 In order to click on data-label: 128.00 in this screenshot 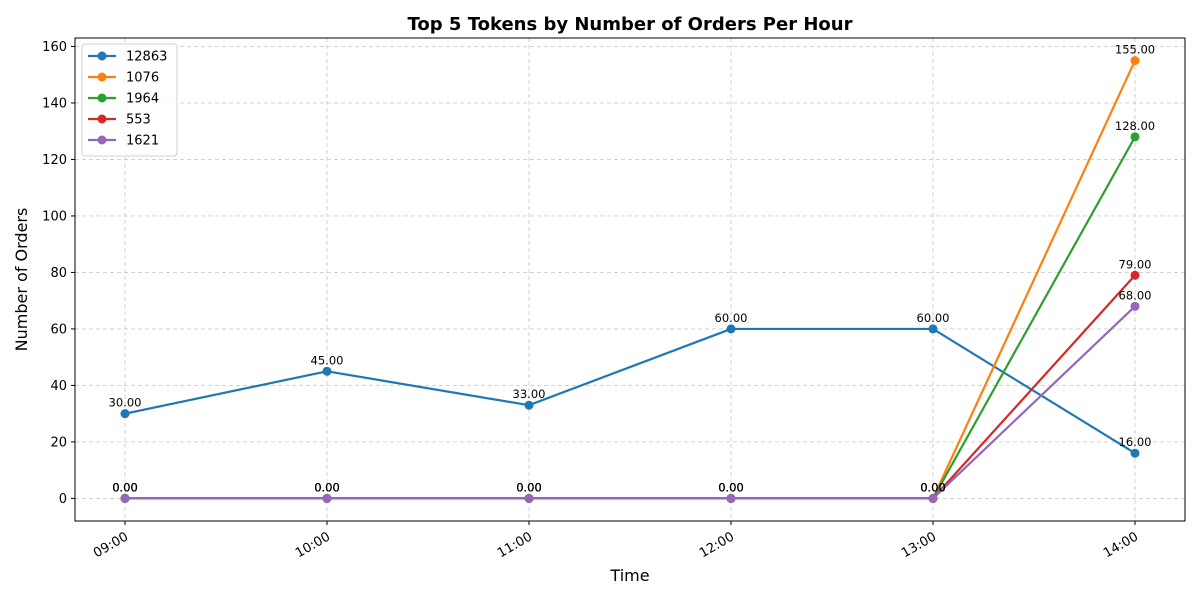, I will do `click(1135, 126)`.